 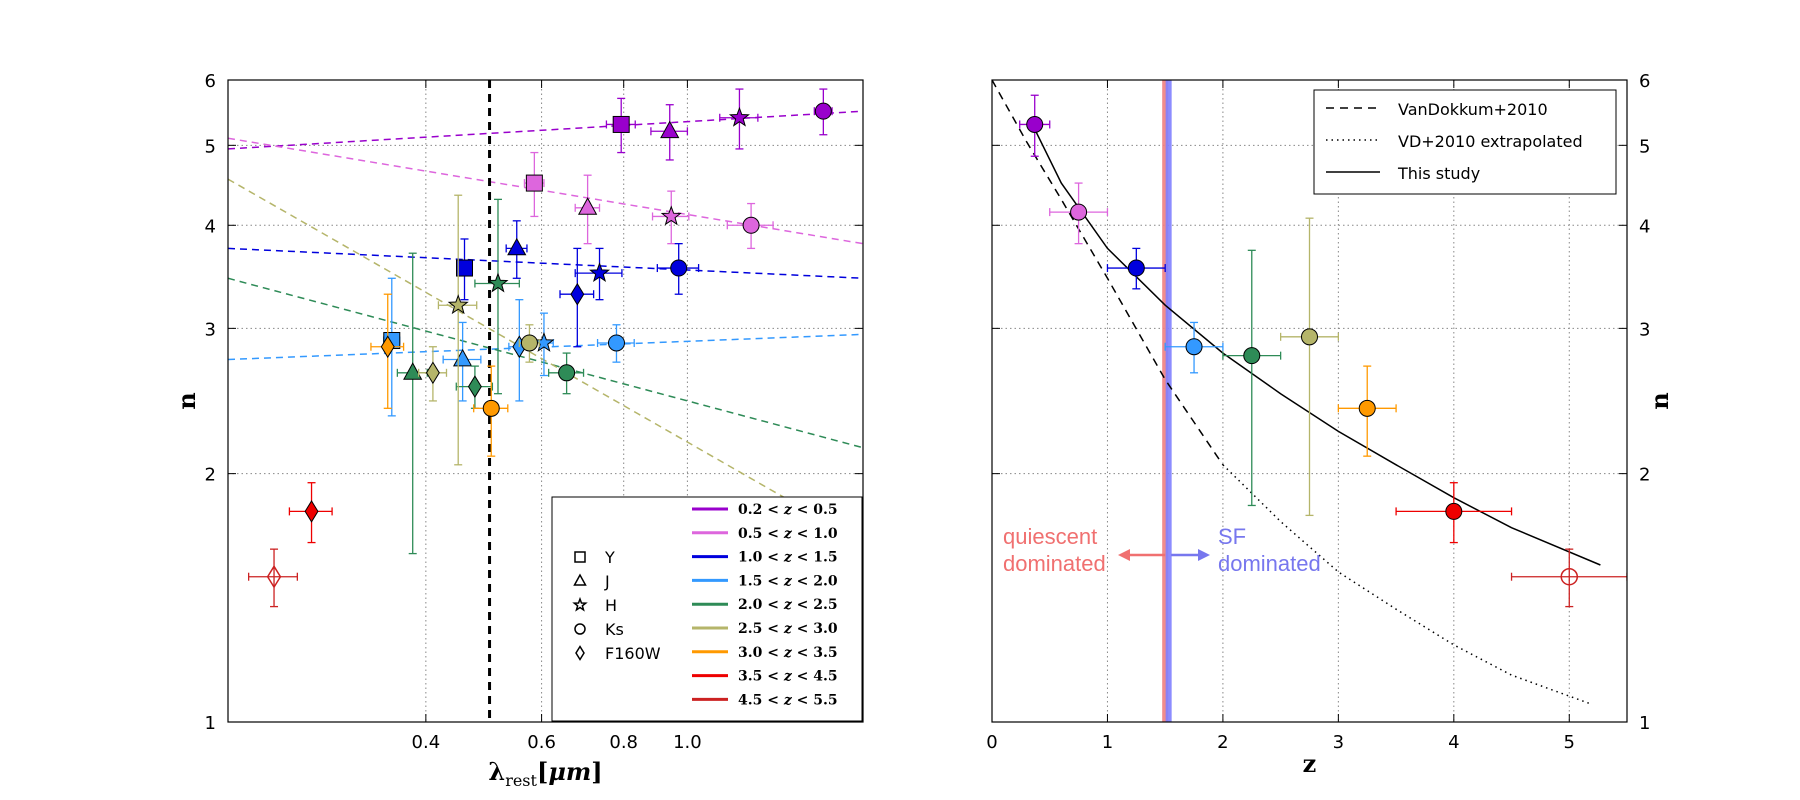 I want to click on arrow-quiescent-head, so click(x=1124, y=555).